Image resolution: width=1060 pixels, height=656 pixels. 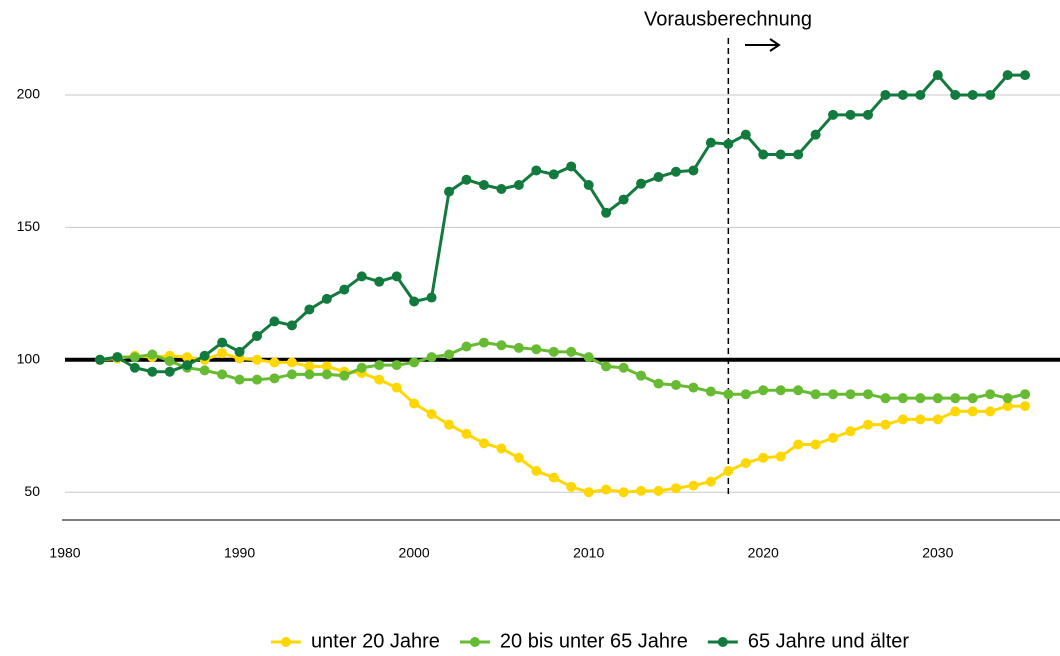 What do you see at coordinates (29, 358) in the screenshot?
I see `y-tick-label: 100` at bounding box center [29, 358].